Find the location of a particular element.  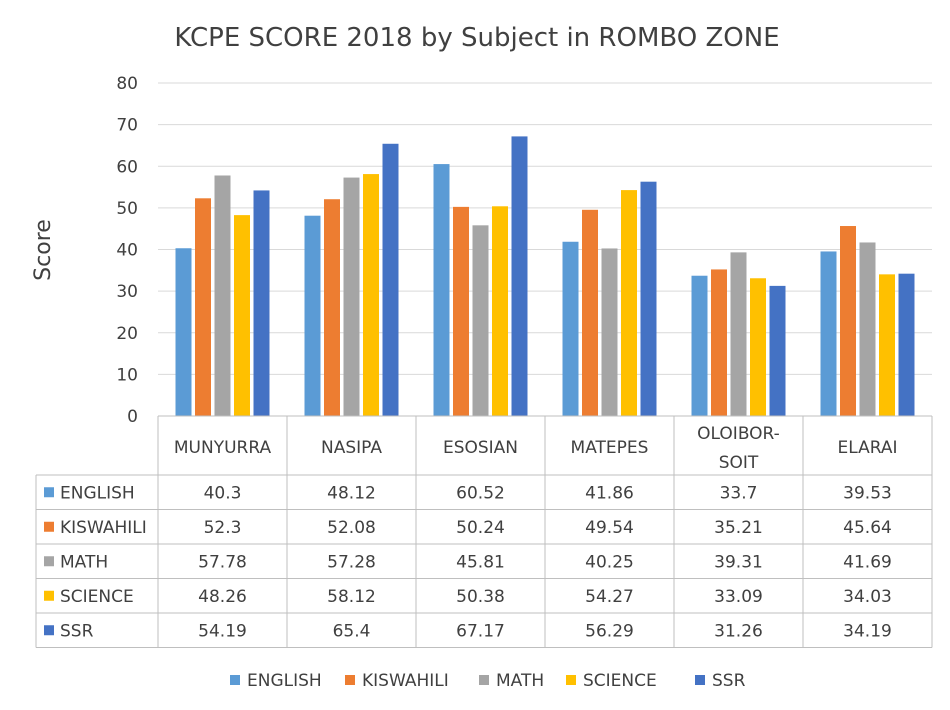

y-tick-label: 50 is located at coordinates (127, 209).